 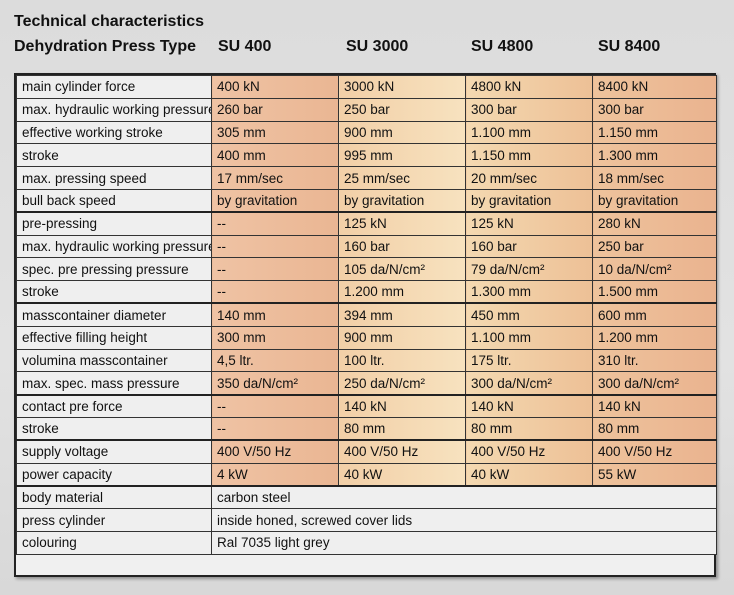 I want to click on cell-value: 105 da/N/cm², so click(x=402, y=269).